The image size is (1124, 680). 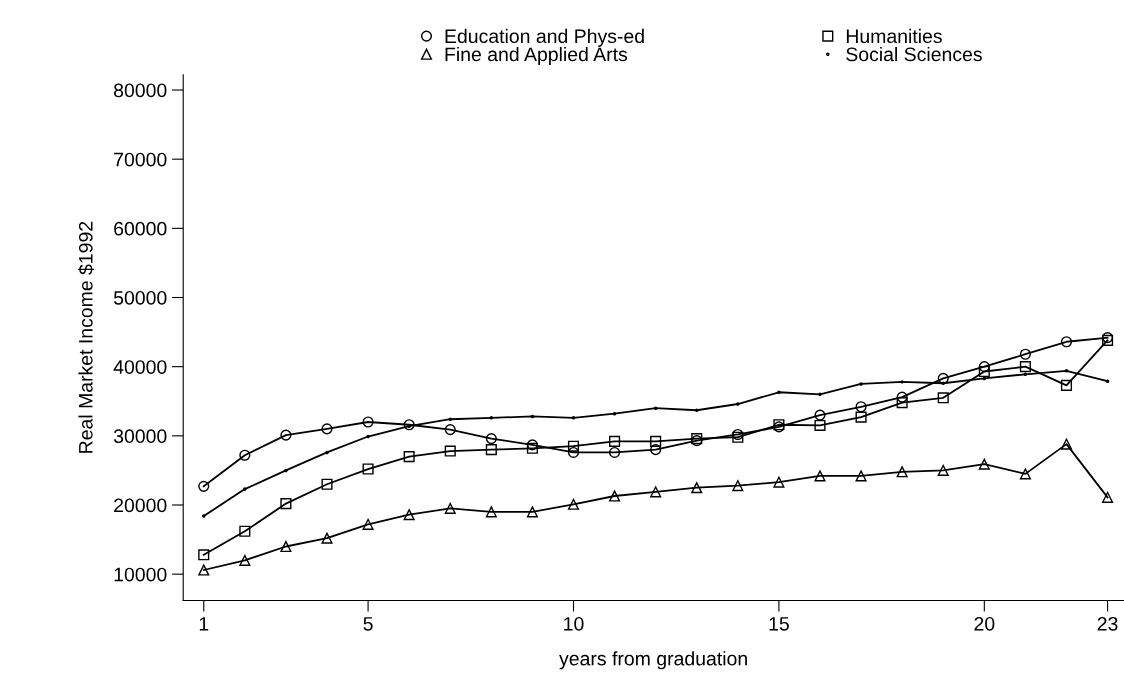 I want to click on y-tick-label: 50000, so click(x=140, y=297).